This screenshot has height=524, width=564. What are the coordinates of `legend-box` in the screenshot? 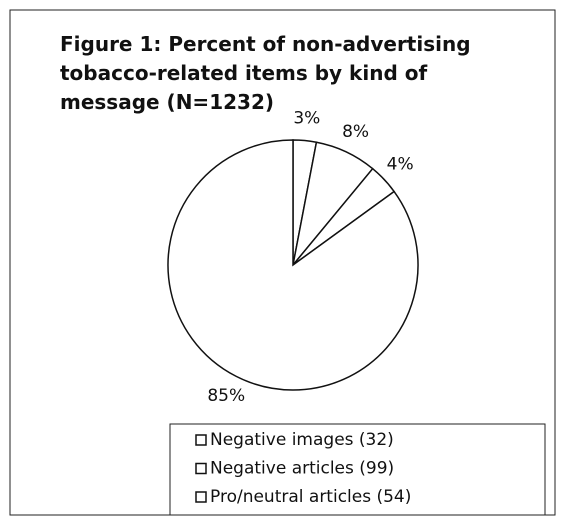 It's located at (357, 469).